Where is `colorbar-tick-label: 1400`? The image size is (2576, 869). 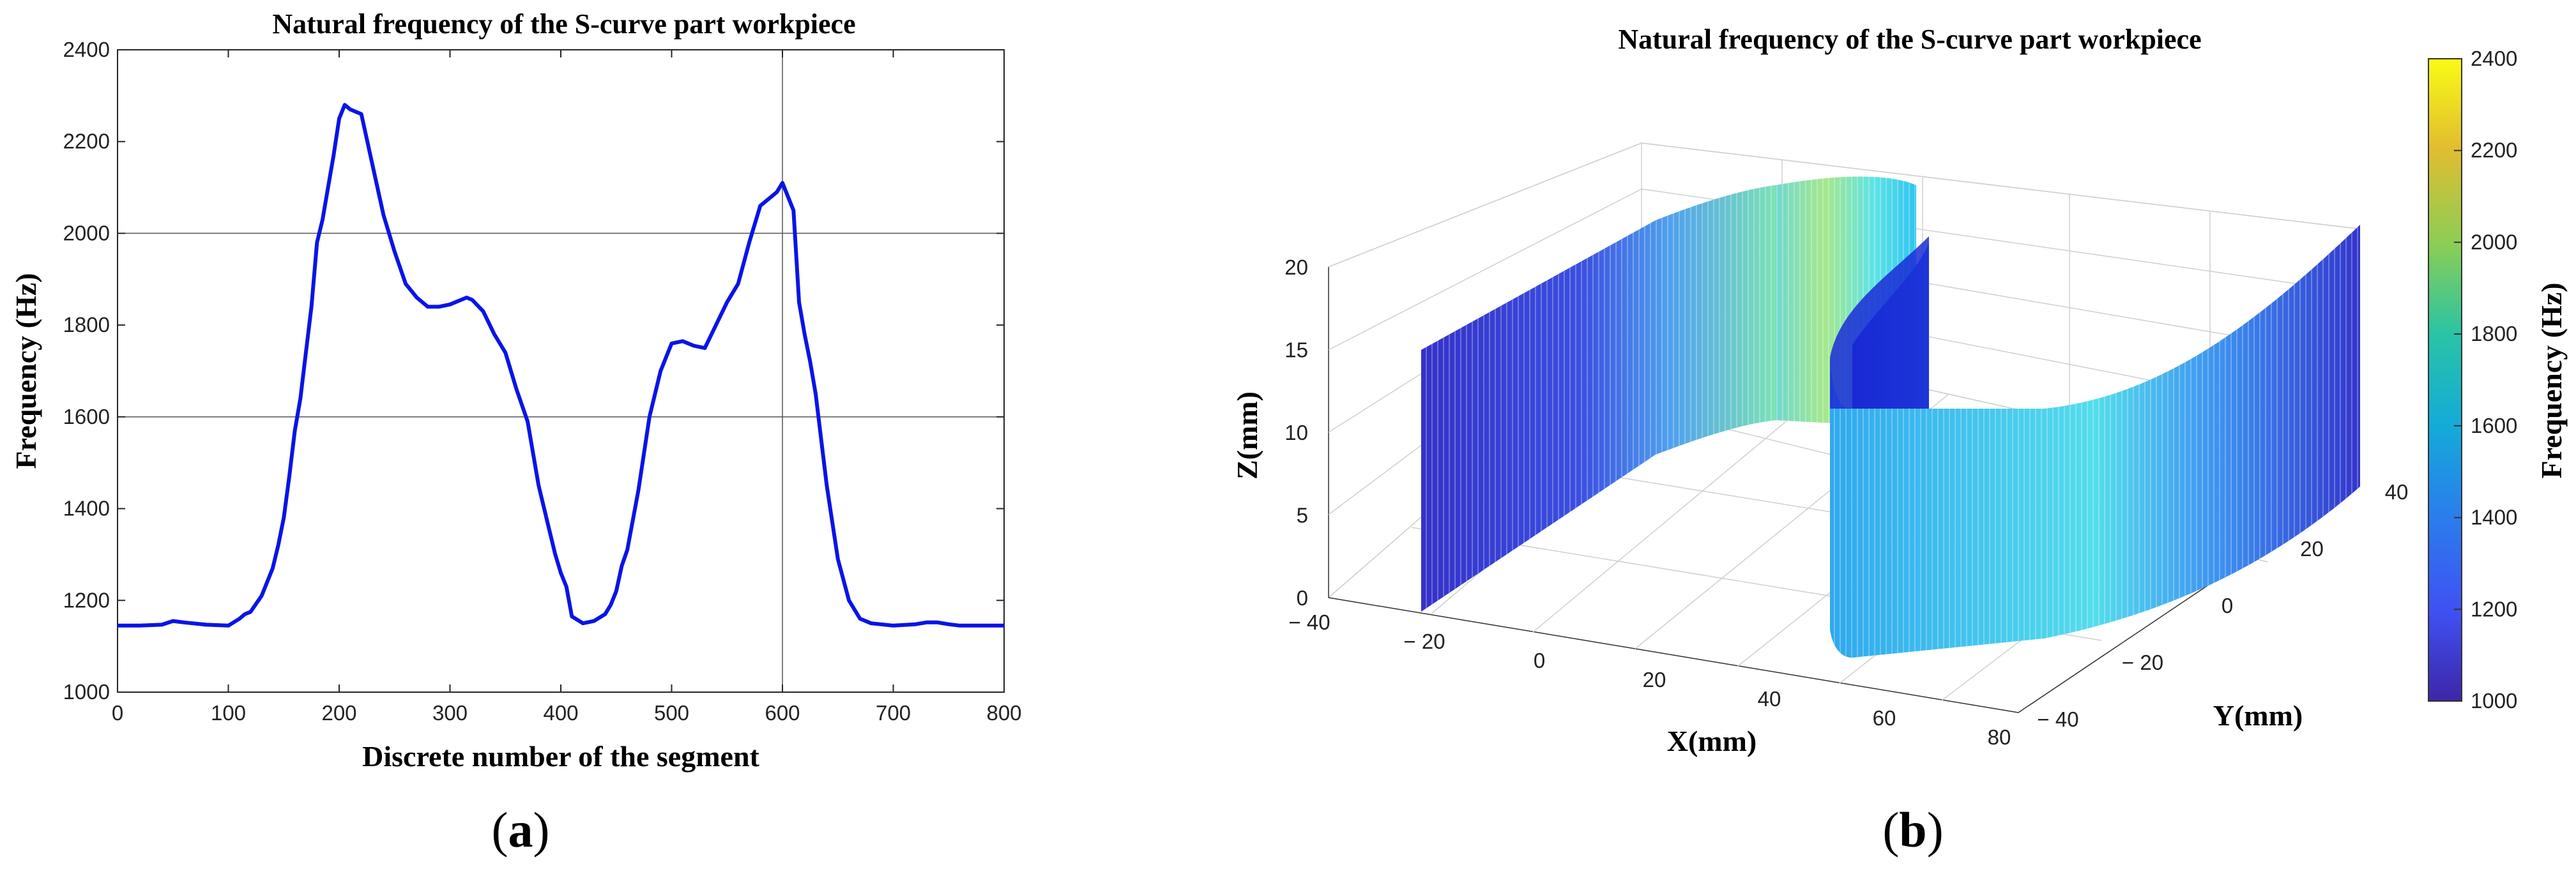
colorbar-tick-label: 1400 is located at coordinates (2494, 517).